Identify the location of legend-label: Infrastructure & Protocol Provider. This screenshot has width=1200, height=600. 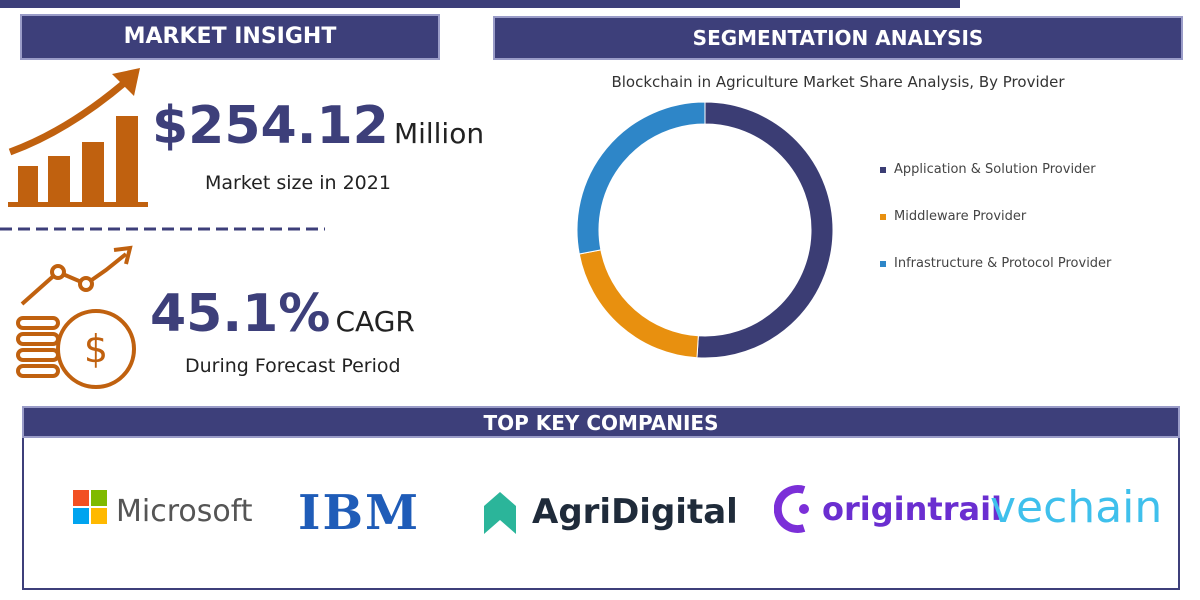
(1003, 263).